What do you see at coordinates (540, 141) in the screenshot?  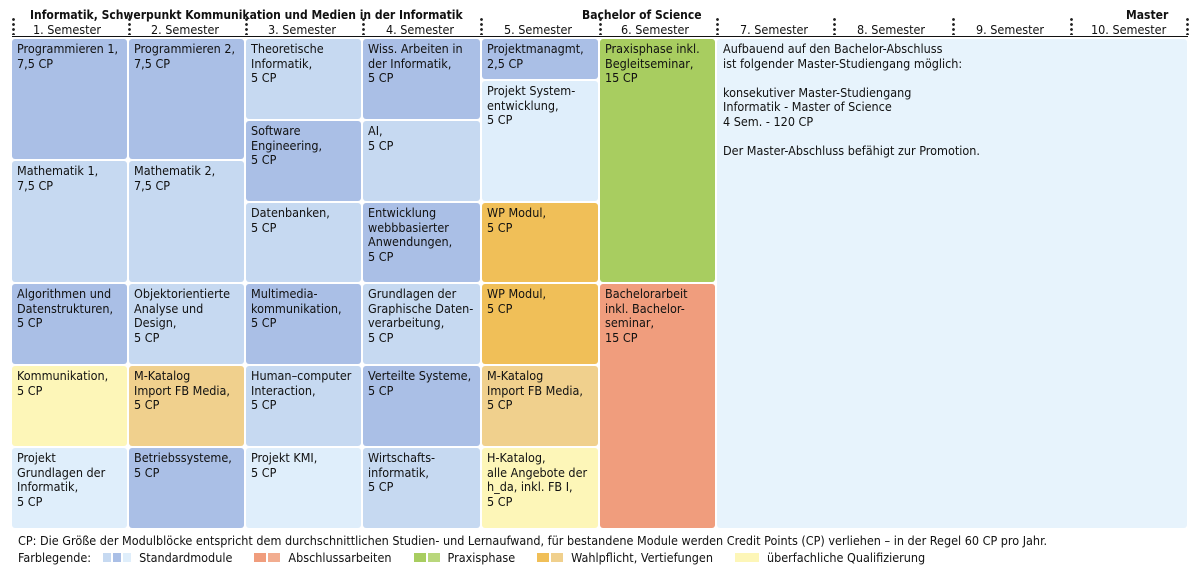 I see `module-projekt-systementwicklung: Projekt System- entwicklung, 5 CP` at bounding box center [540, 141].